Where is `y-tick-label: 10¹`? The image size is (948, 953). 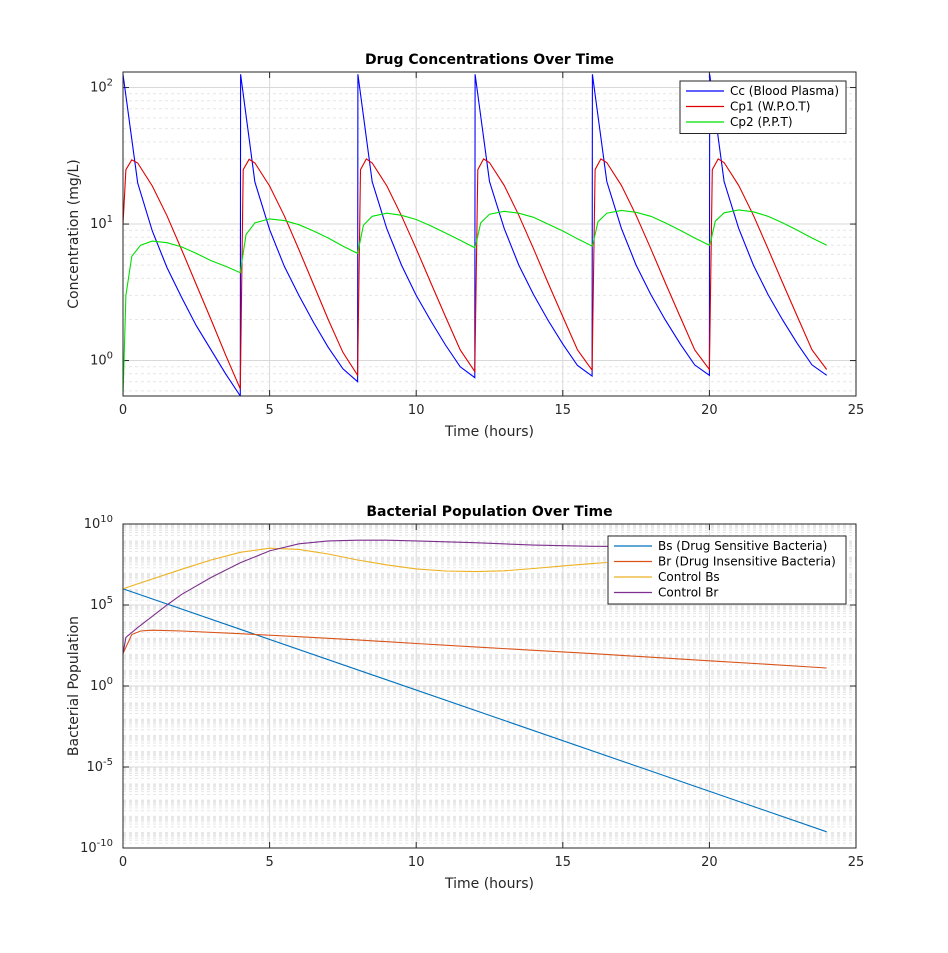 y-tick-label: 10¹ is located at coordinates (101, 223).